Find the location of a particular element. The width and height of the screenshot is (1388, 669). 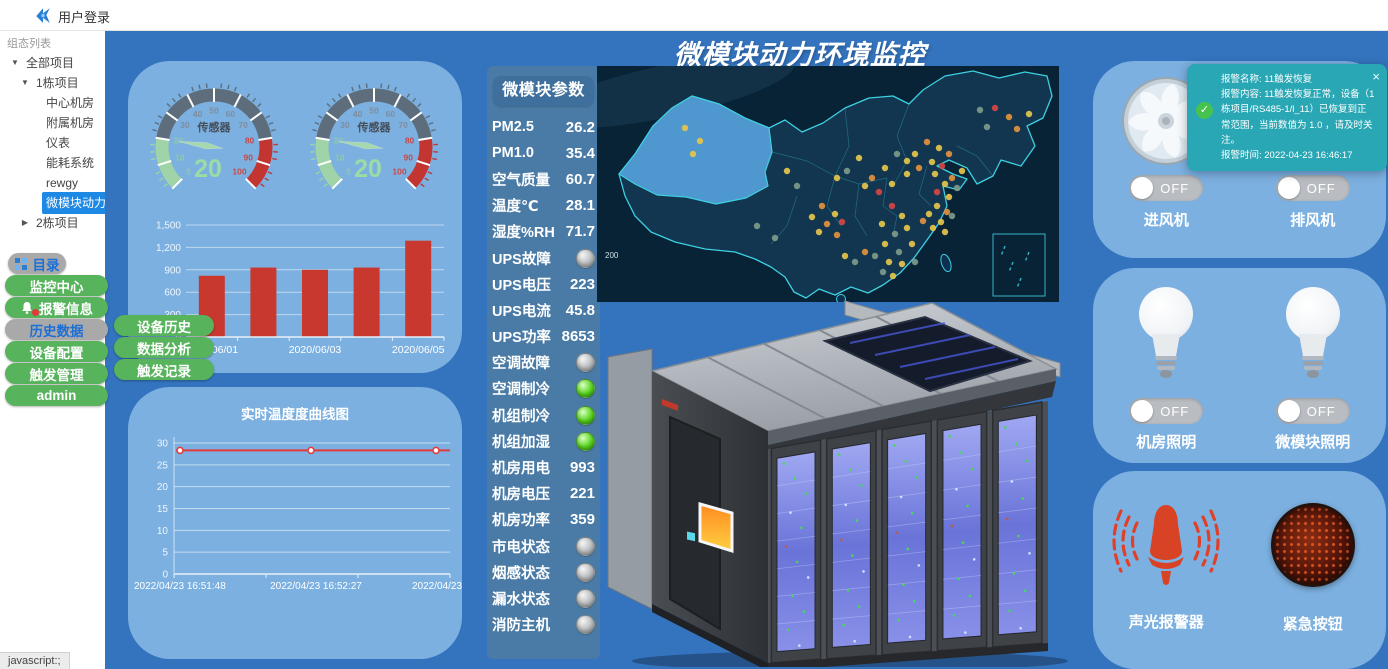

menu-item-label: 设备配置 is located at coordinates (56, 353).